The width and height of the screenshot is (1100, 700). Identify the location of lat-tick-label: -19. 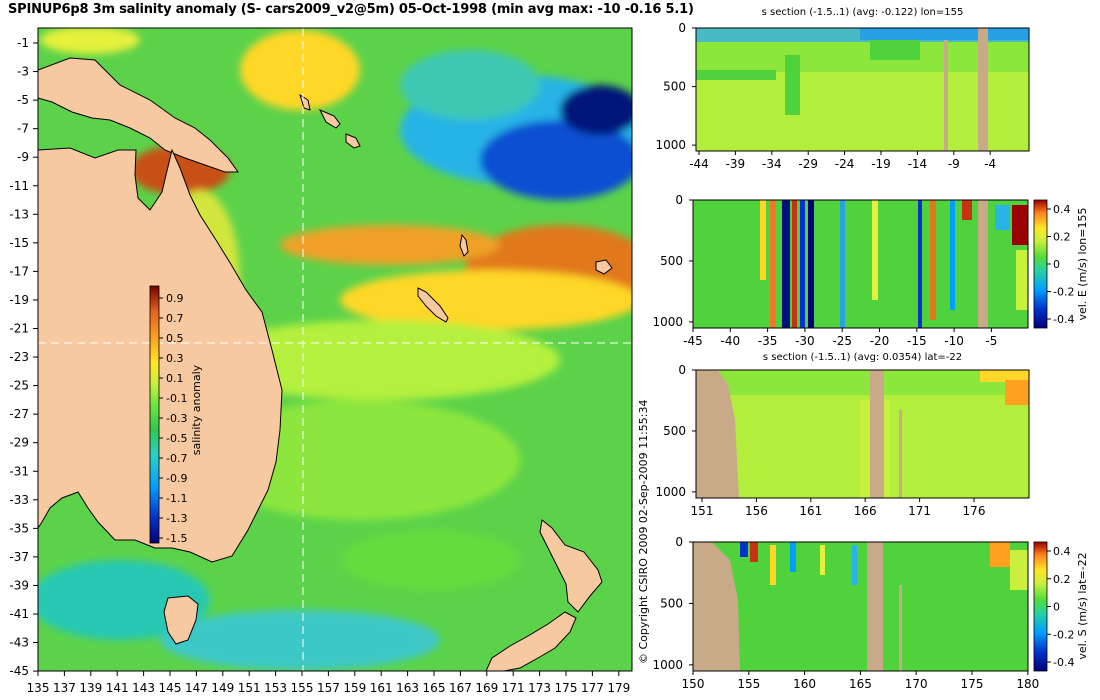
(19, 300).